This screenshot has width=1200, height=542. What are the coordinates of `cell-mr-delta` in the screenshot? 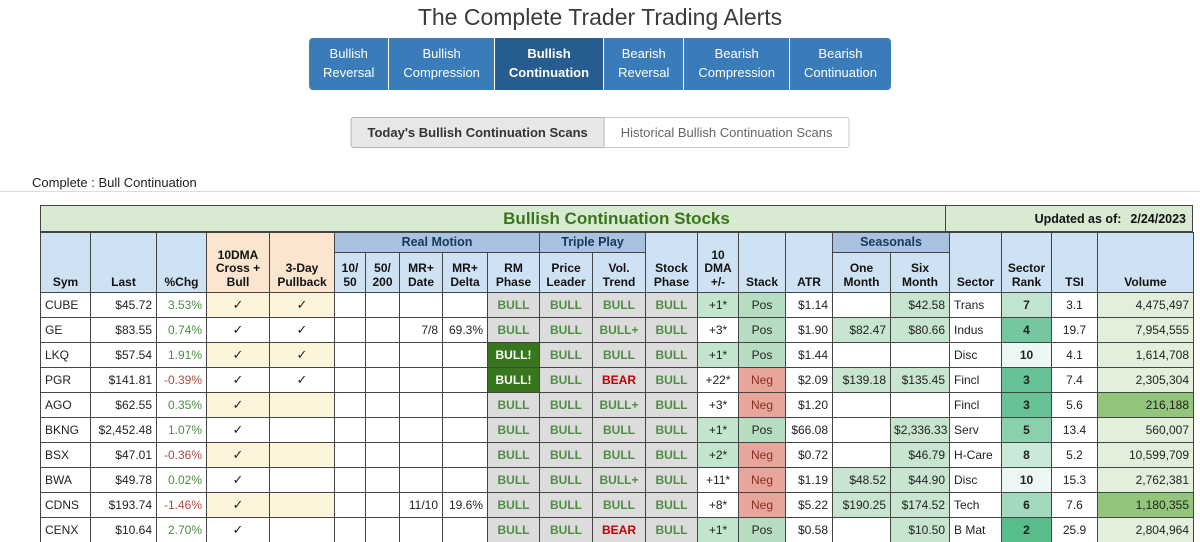 It's located at (465, 355).